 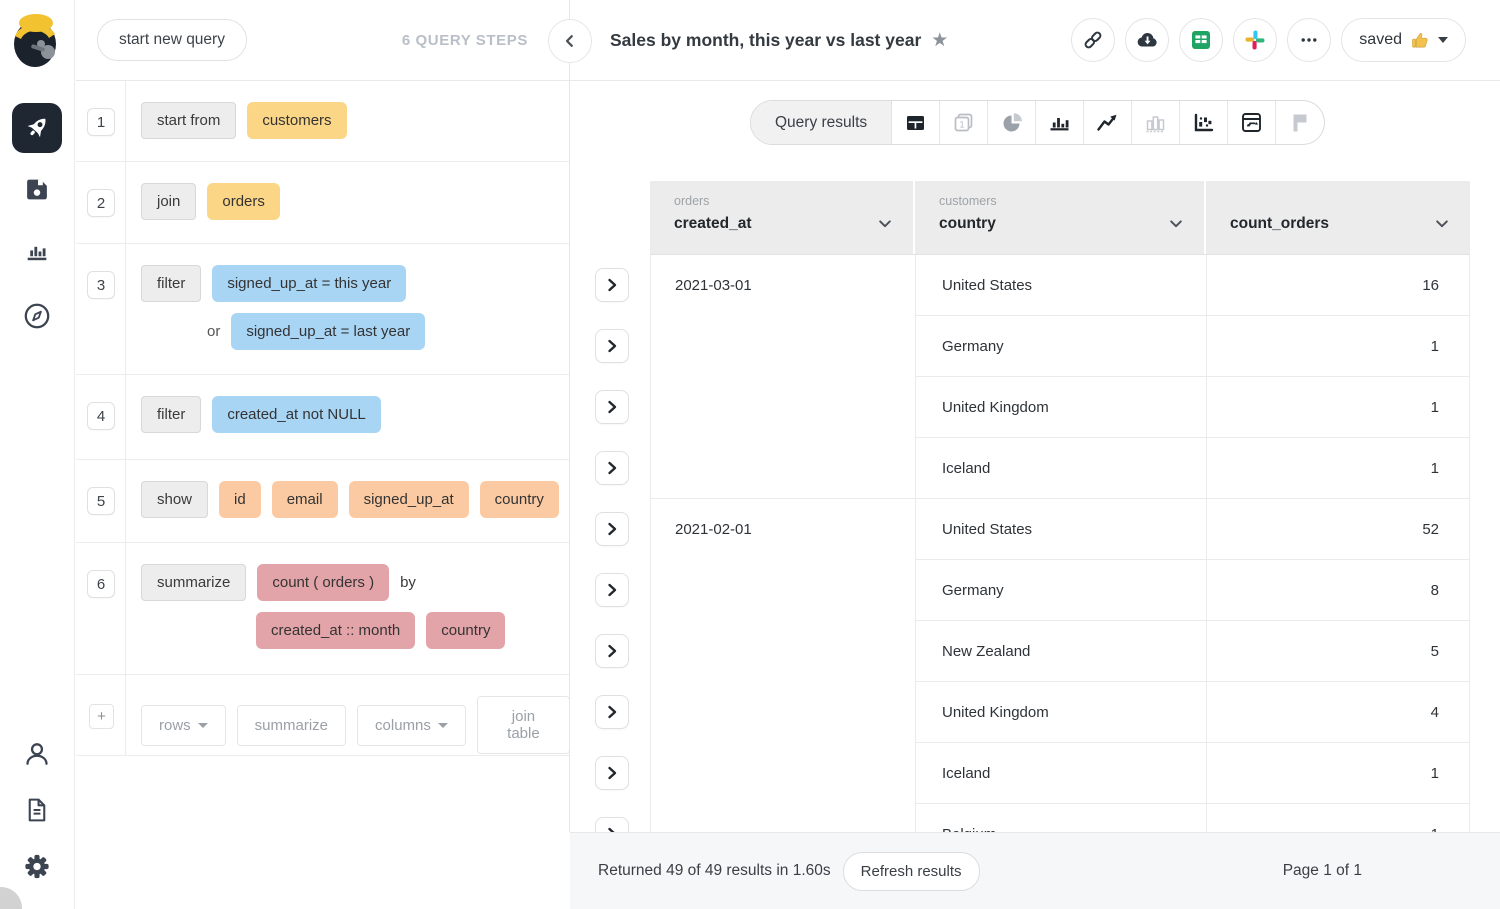 What do you see at coordinates (464, 40) in the screenshot?
I see `query-steps-count-label: 6 QUERY STEPS` at bounding box center [464, 40].